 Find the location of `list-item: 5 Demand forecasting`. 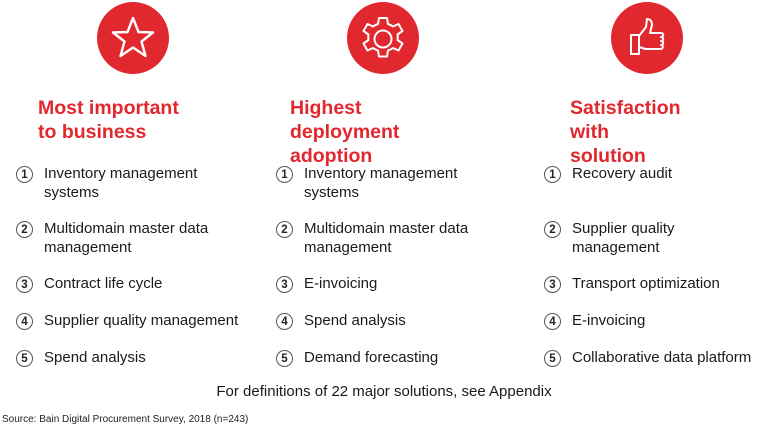

list-item: 5 Demand forecasting is located at coordinates (406, 357).